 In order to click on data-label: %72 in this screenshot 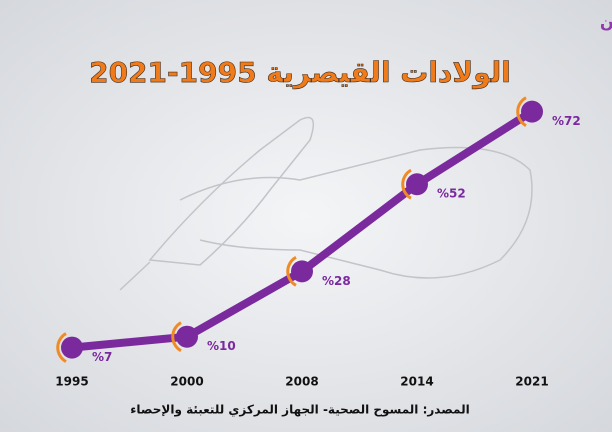, I will do `click(566, 121)`.